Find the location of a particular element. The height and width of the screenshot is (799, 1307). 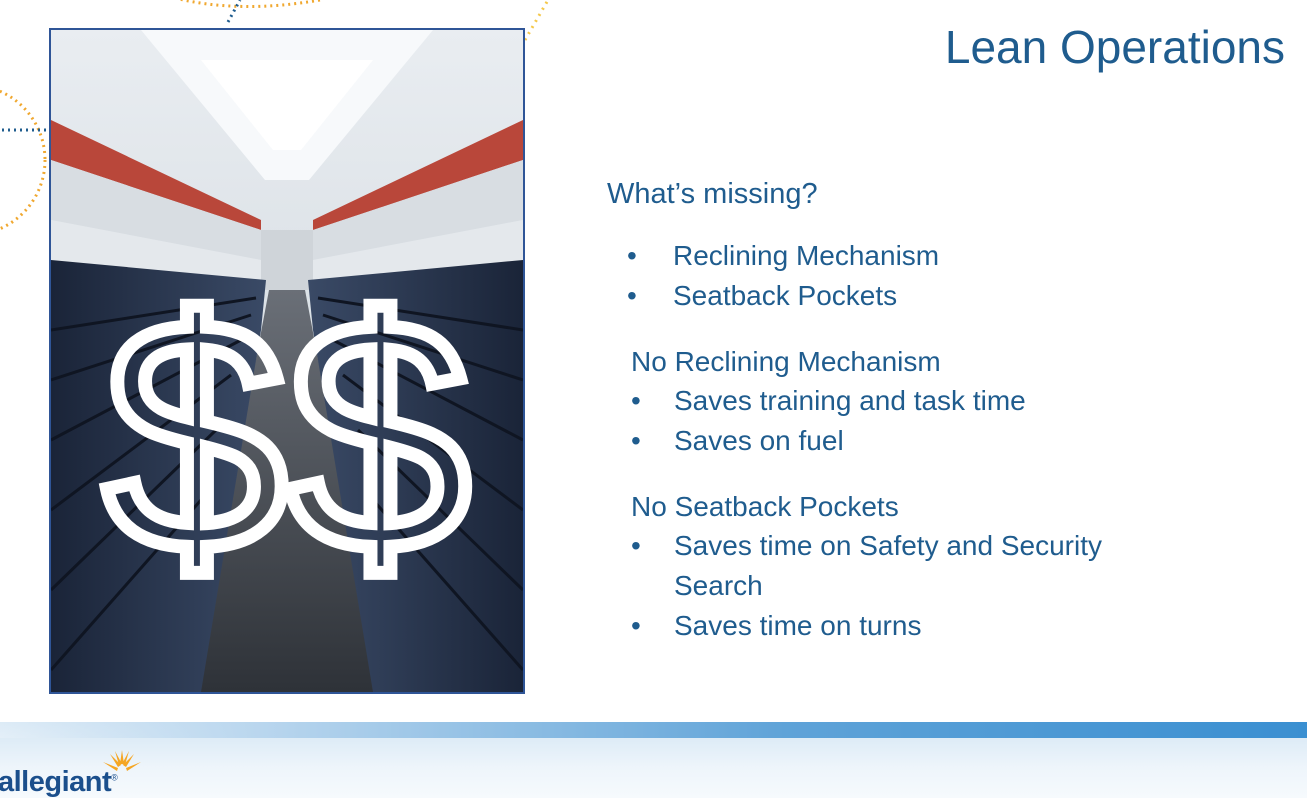

footer-blue-stripe is located at coordinates (653, 730).